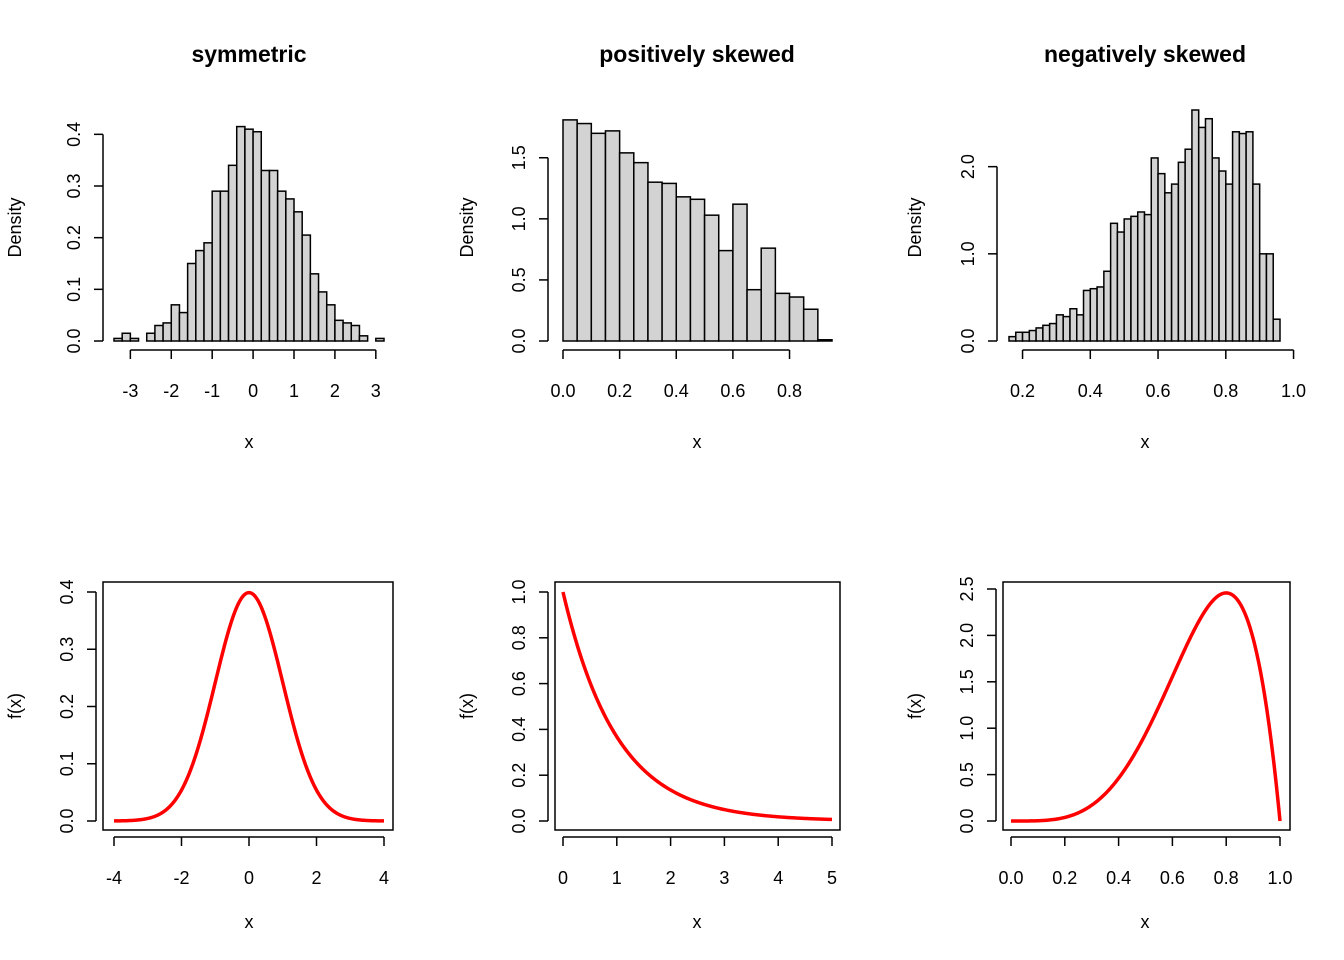 This screenshot has width=1344, height=960. What do you see at coordinates (519, 775) in the screenshot?
I see `y-tick-label: 0.2` at bounding box center [519, 775].